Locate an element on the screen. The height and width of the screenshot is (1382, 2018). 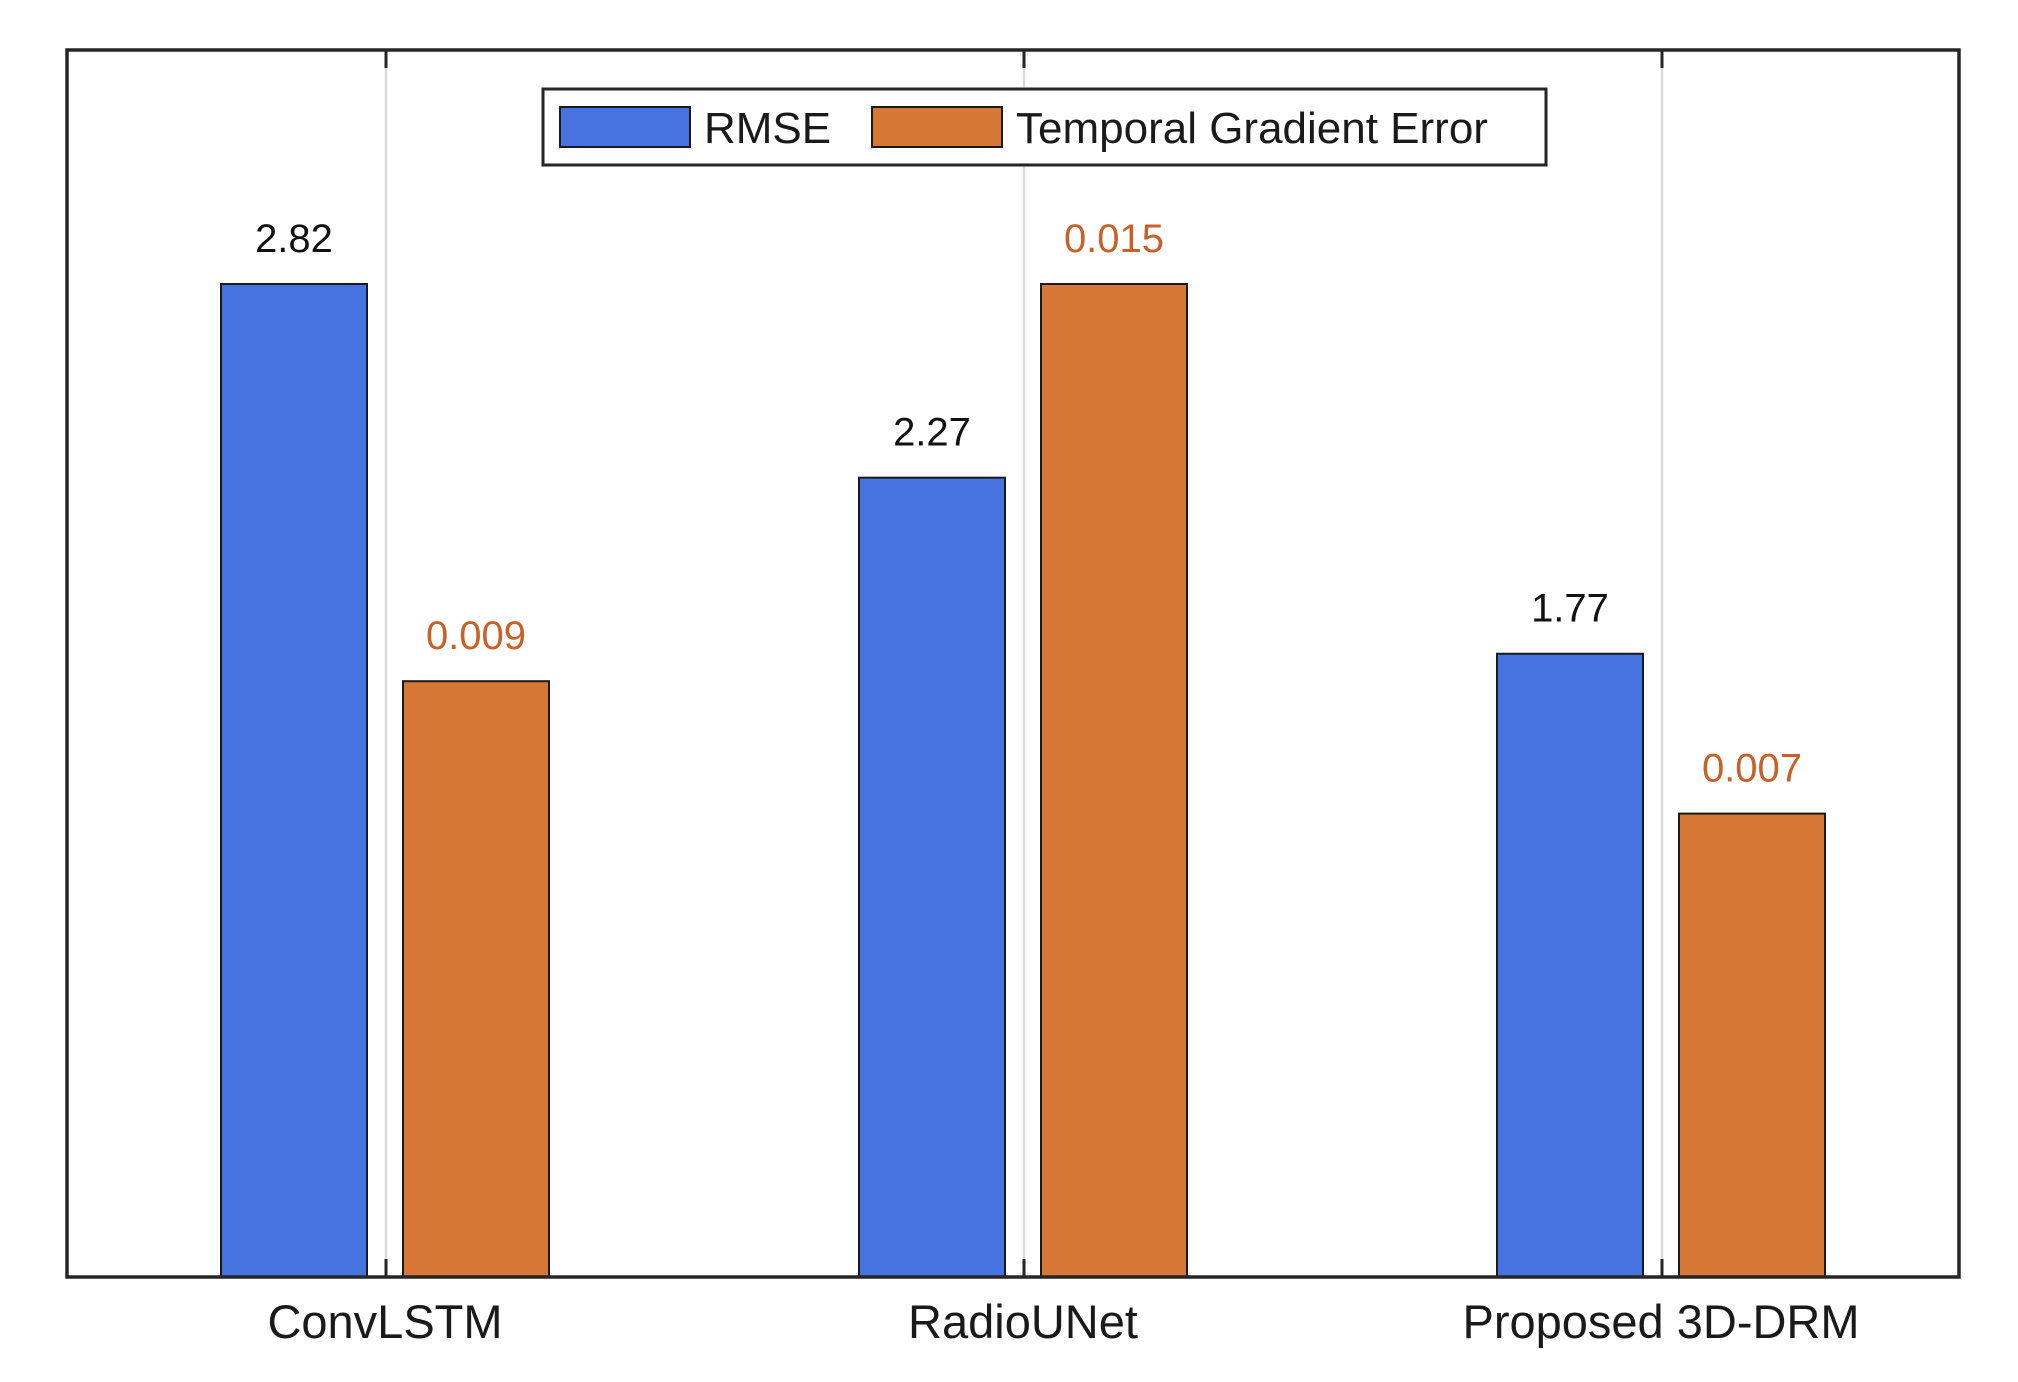
bar-rmse-convlstm is located at coordinates (294, 780).